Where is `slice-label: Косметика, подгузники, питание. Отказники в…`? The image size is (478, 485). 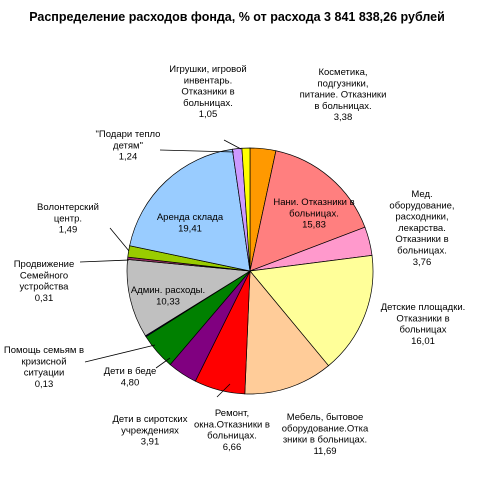
slice-label: Косметика, подгузники, питание. Отказники в… is located at coordinates (343, 95).